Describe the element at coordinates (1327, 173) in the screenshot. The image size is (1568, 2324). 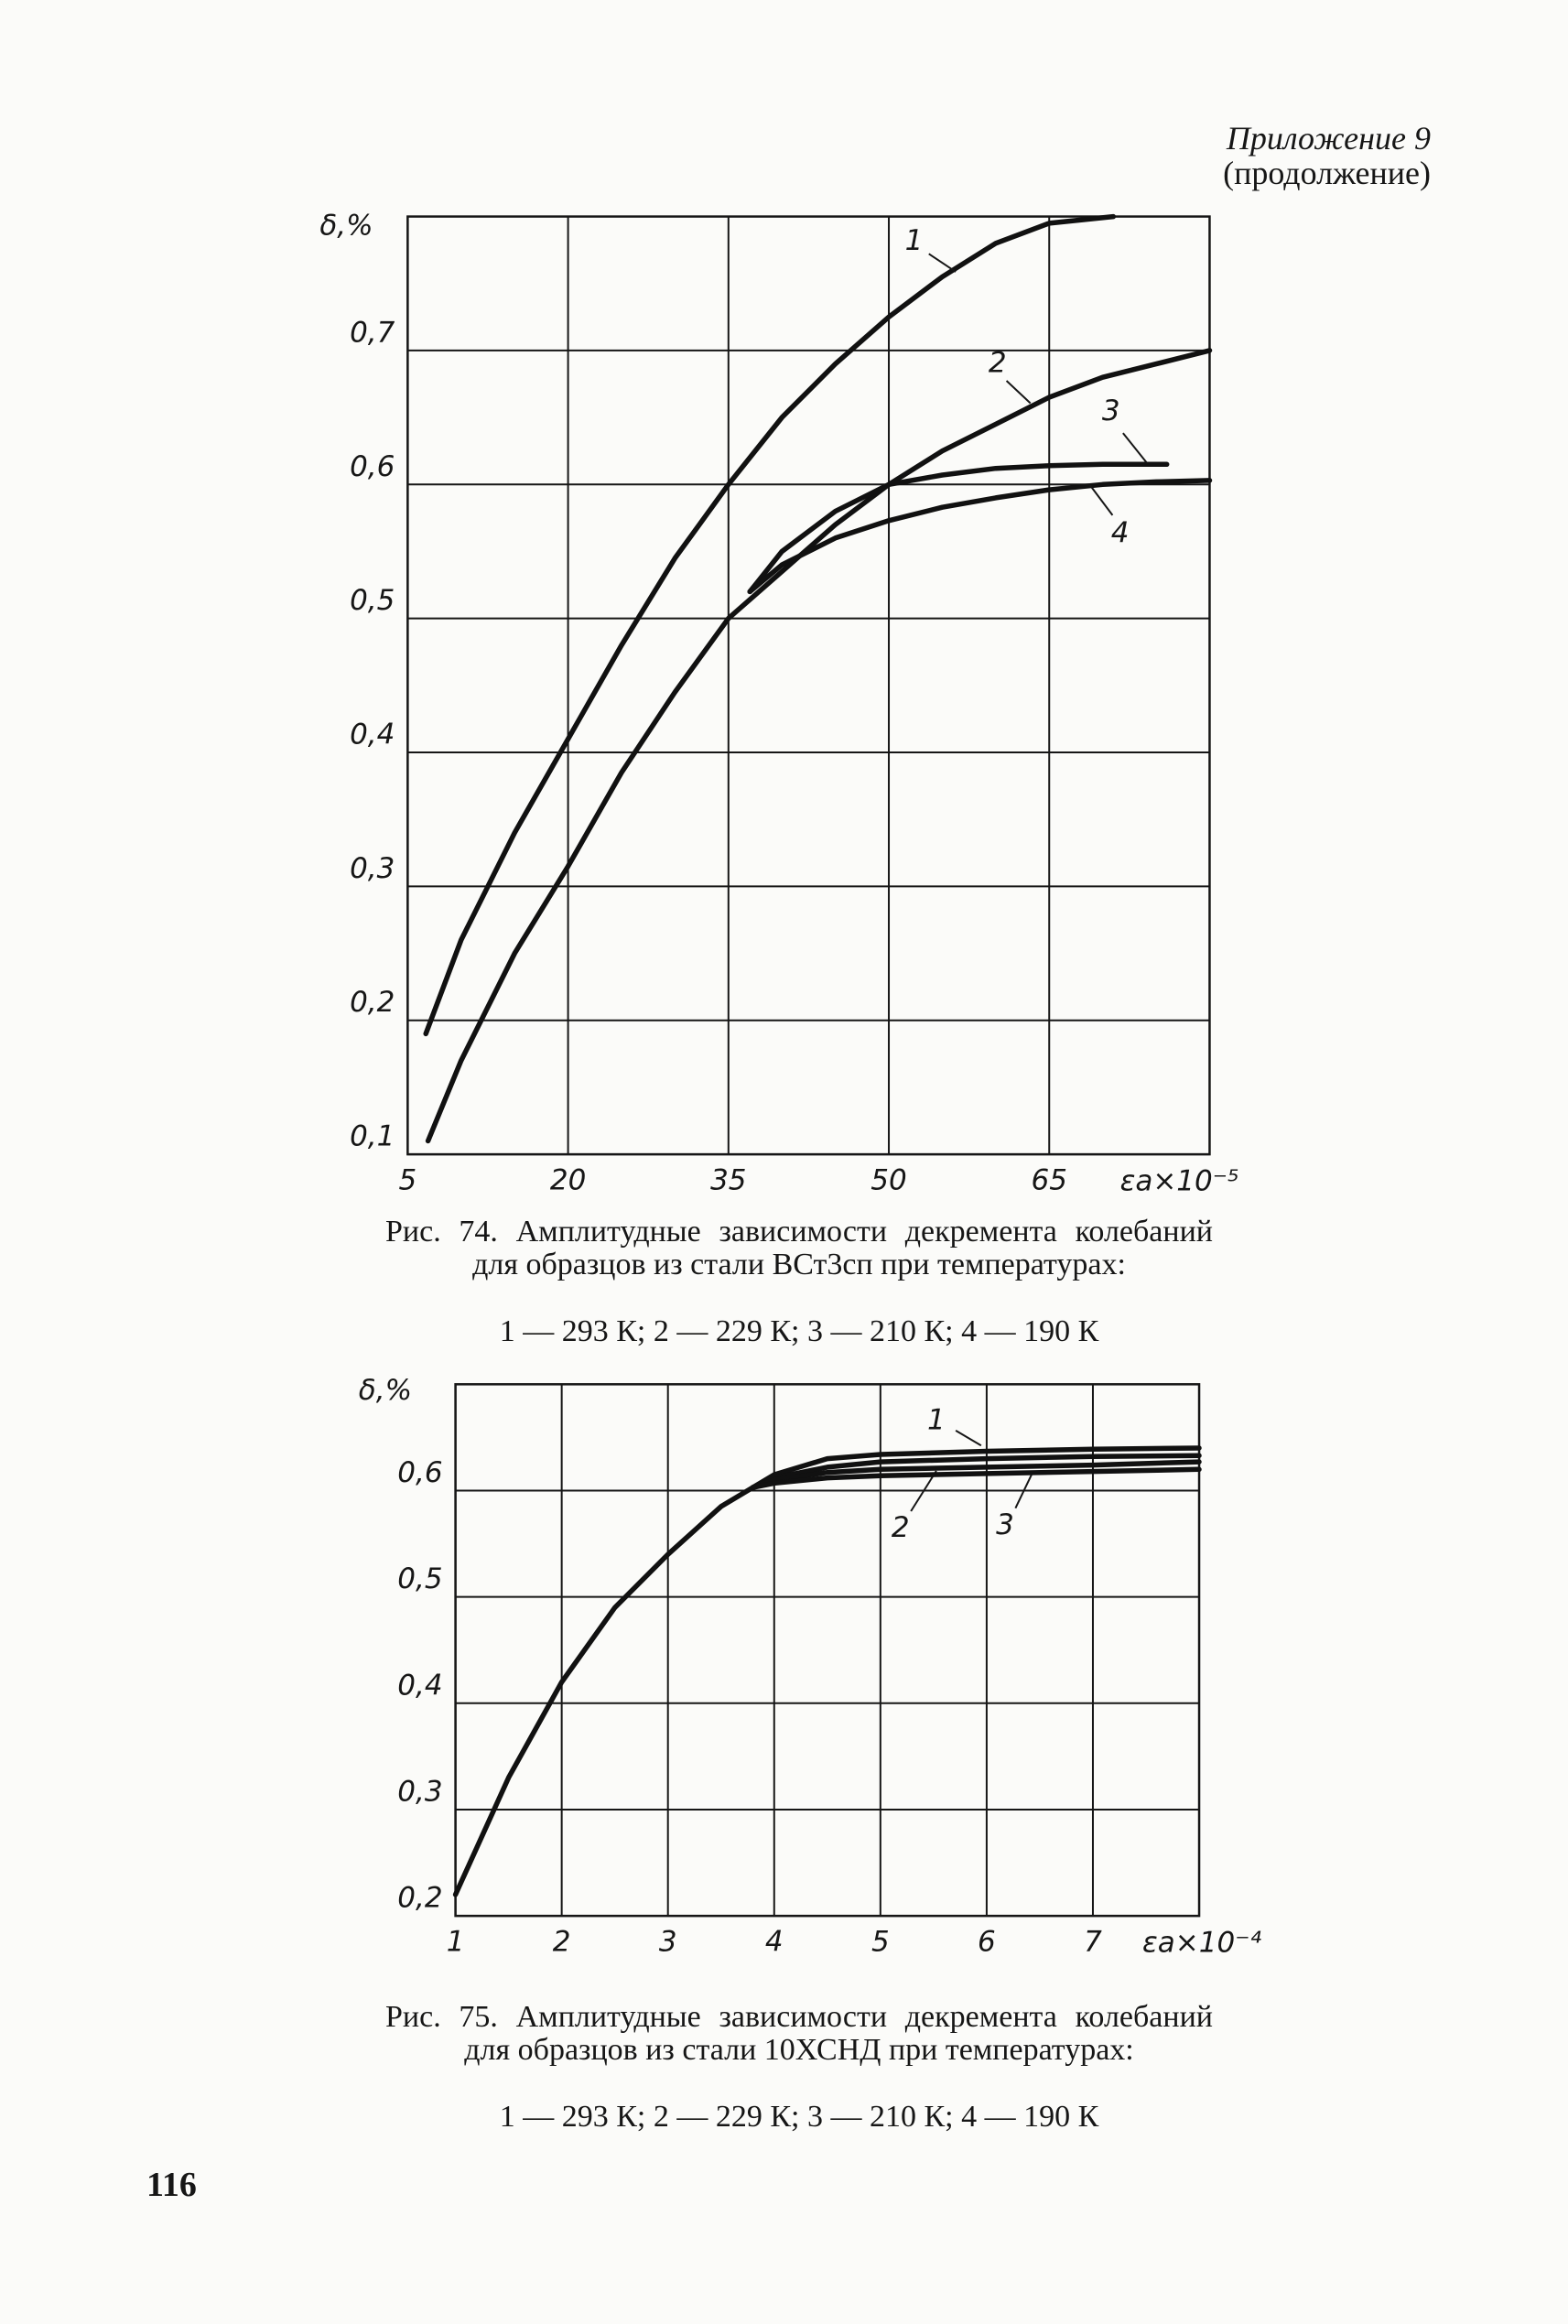
I see `header-subtitle: (продолжение)` at that location.